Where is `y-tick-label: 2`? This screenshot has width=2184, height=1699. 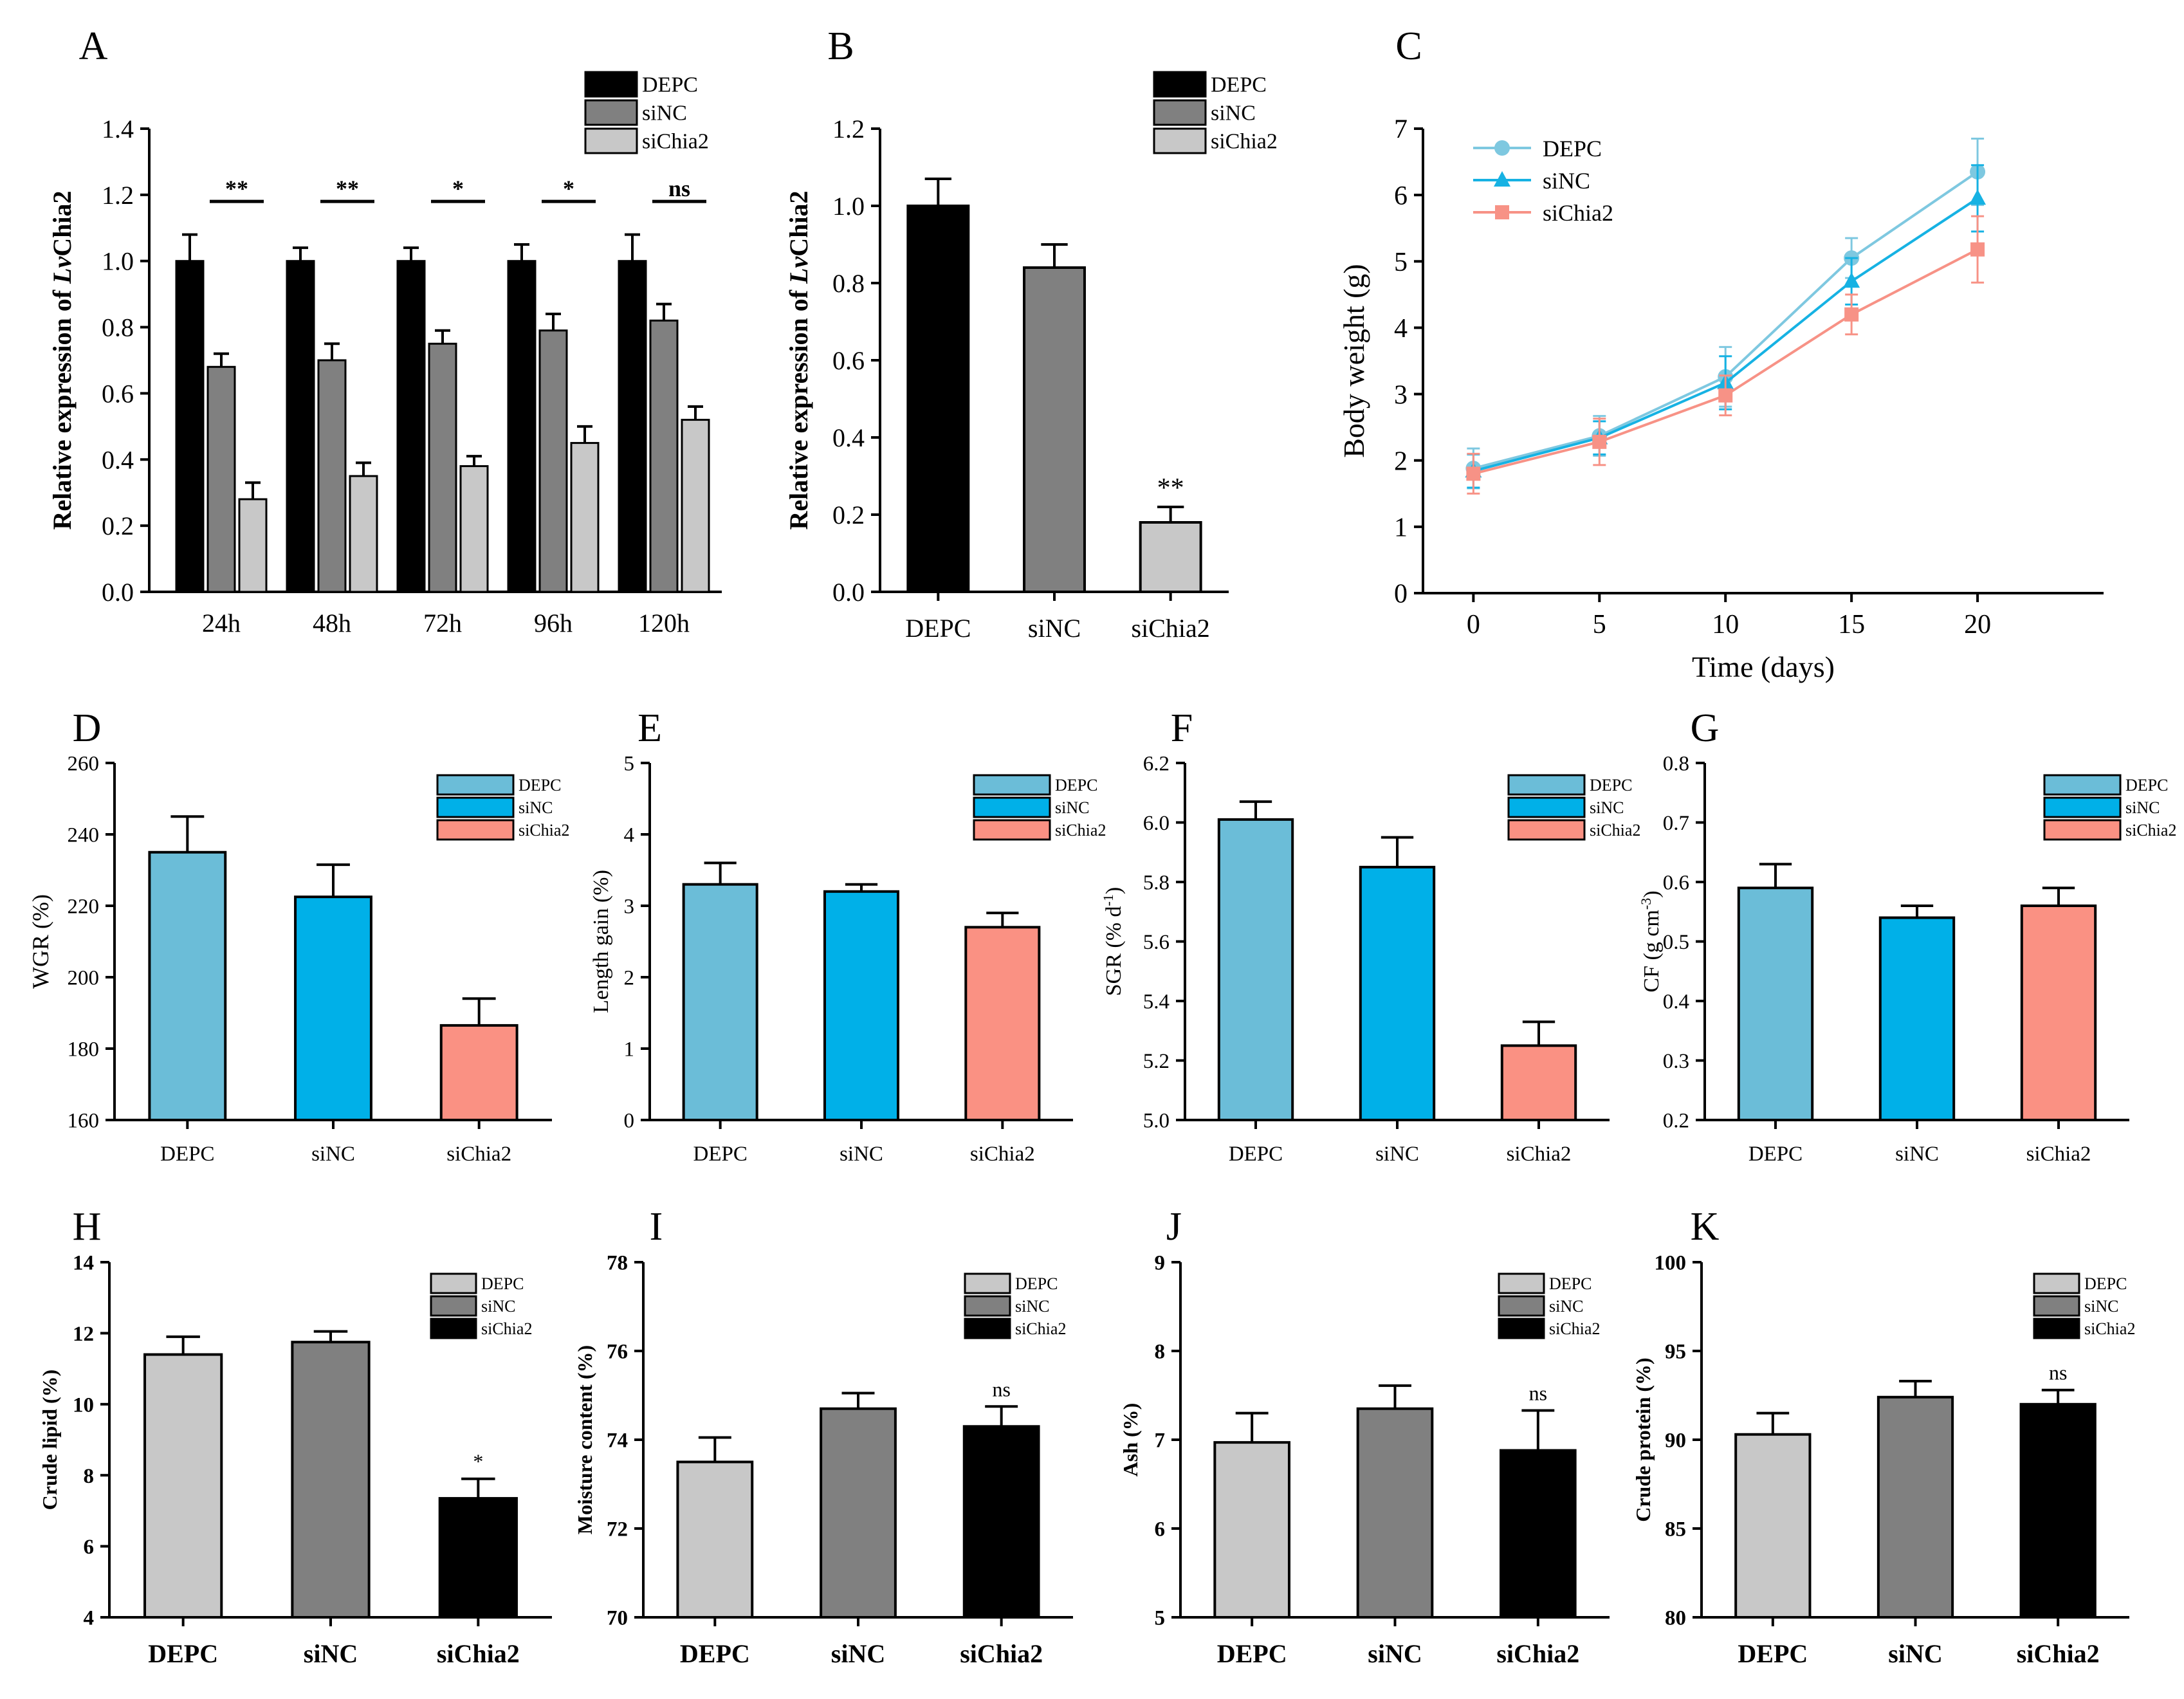
y-tick-label: 2 is located at coordinates (630, 978).